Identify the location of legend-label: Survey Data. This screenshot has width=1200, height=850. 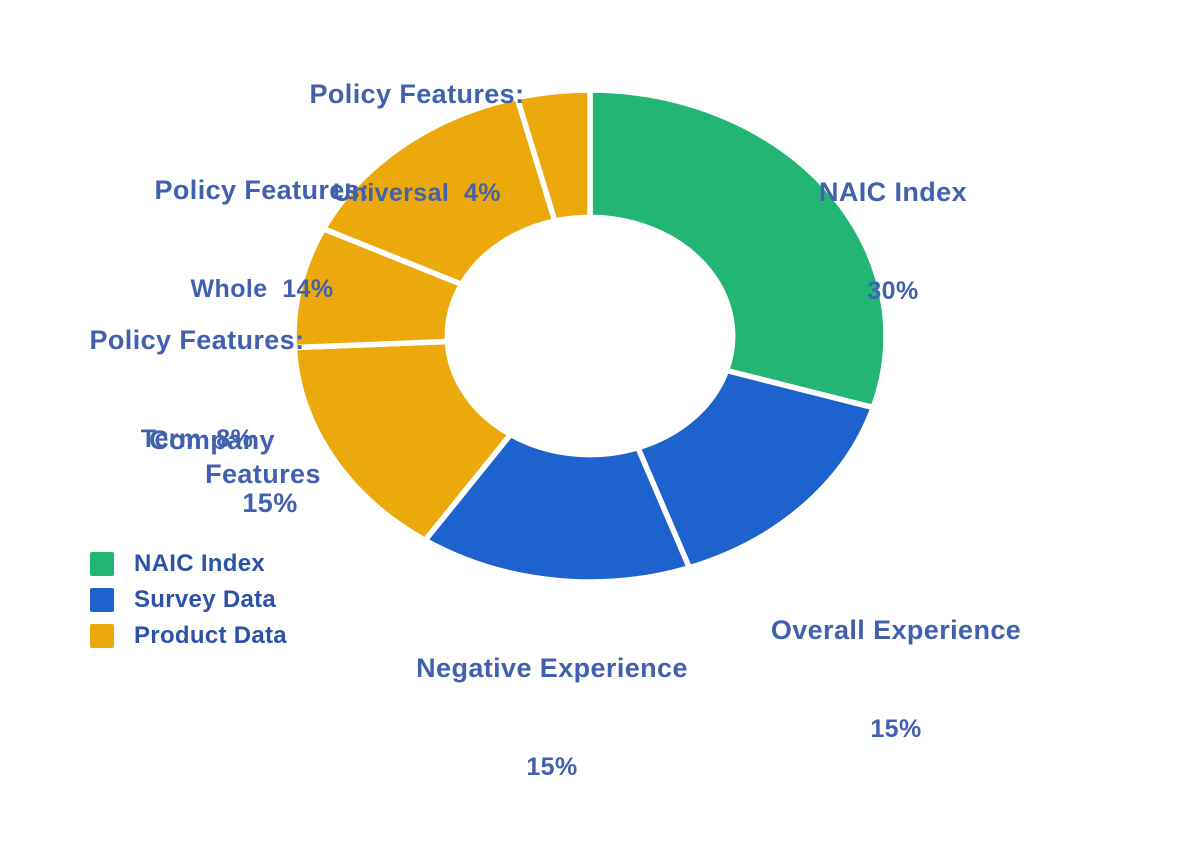
(205, 599).